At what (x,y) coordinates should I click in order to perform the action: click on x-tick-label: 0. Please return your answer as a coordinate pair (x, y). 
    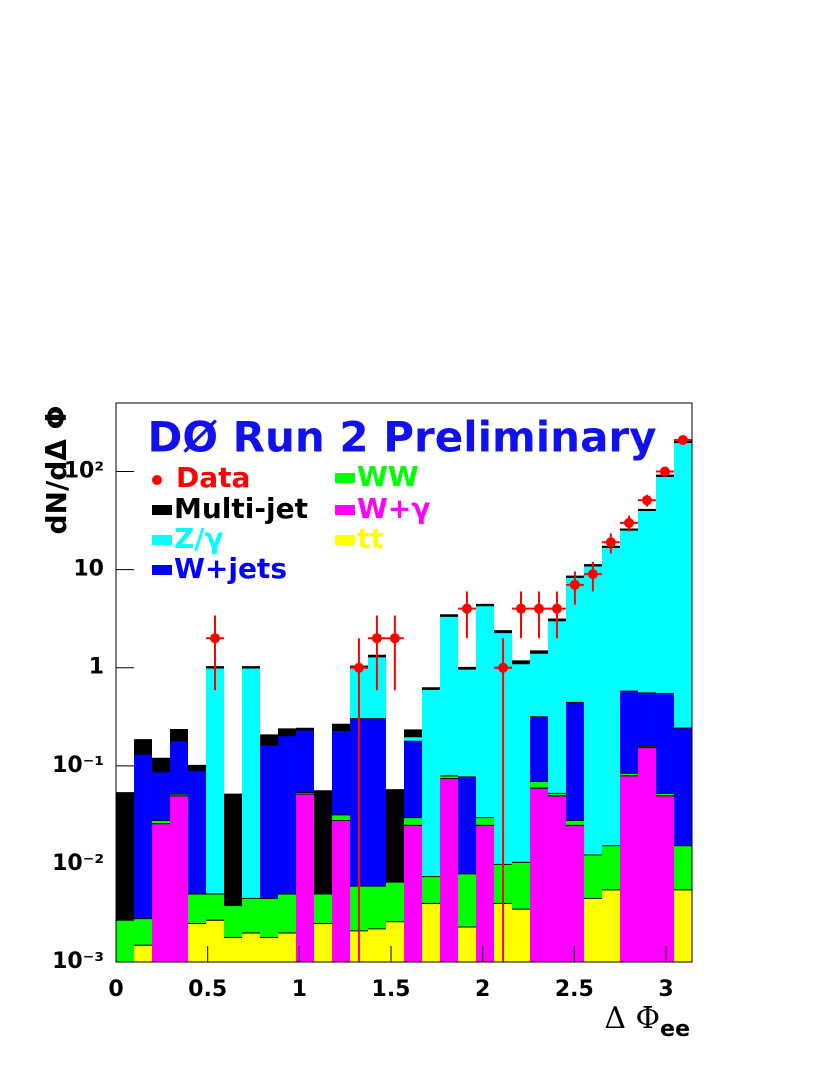
    Looking at the image, I should click on (115, 989).